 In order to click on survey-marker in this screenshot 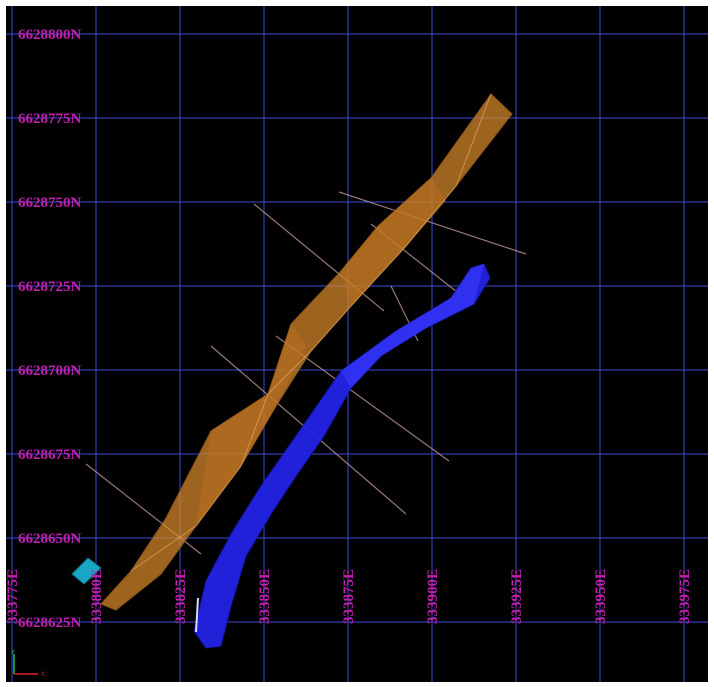, I will do `click(86, 571)`.